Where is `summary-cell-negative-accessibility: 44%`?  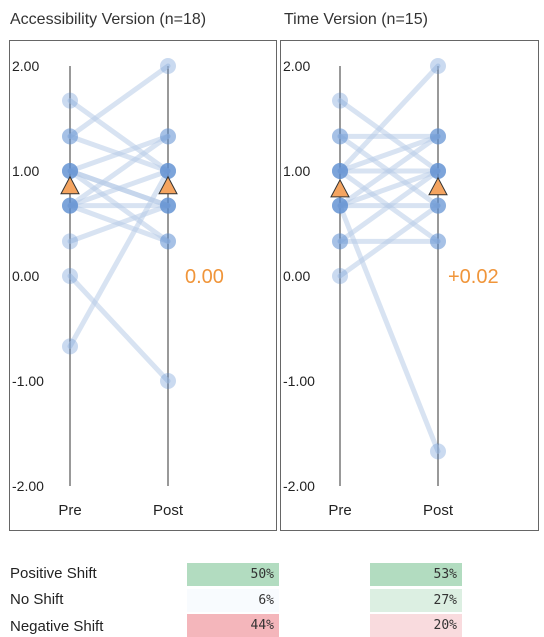
summary-cell-negative-accessibility: 44% is located at coordinates (233, 625).